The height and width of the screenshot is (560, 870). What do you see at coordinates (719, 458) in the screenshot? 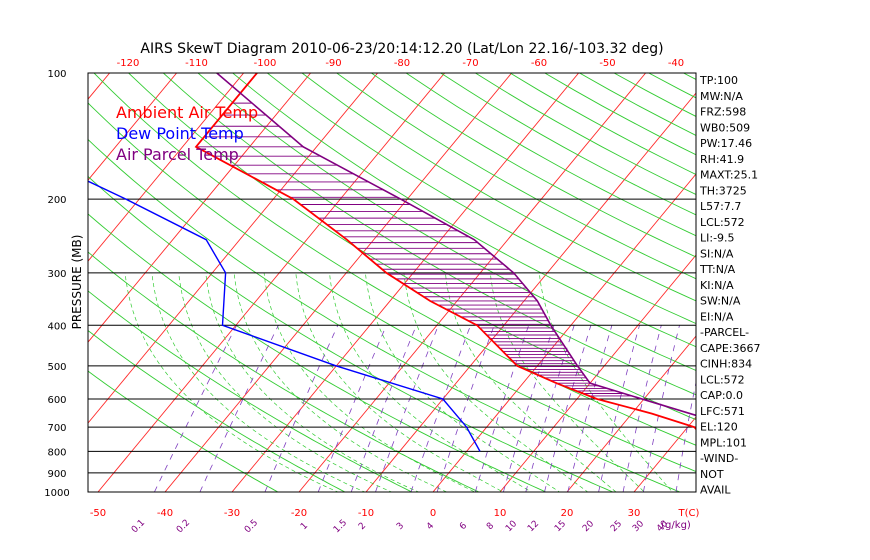
I see `index-label: -WIND-` at bounding box center [719, 458].